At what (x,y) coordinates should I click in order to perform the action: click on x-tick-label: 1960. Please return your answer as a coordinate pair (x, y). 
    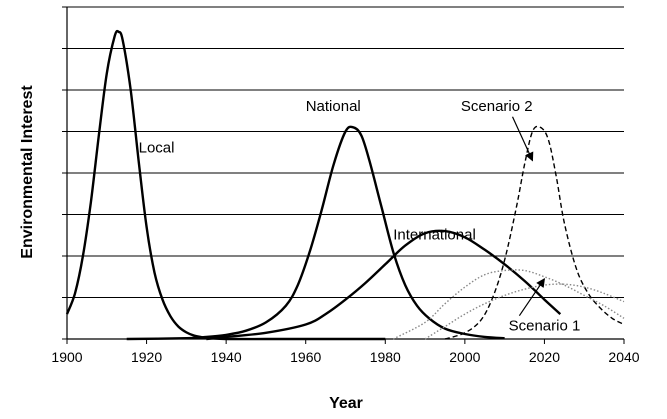
    Looking at the image, I should click on (305, 357).